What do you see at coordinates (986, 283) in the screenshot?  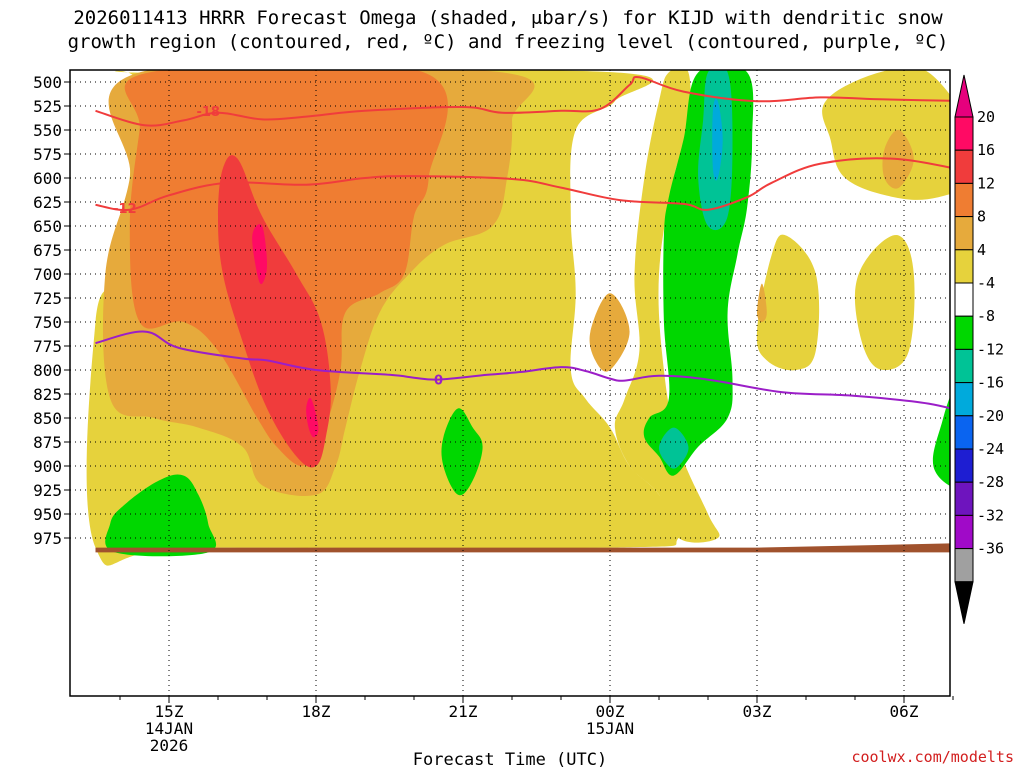 I see `colorbar-label: -4` at bounding box center [986, 283].